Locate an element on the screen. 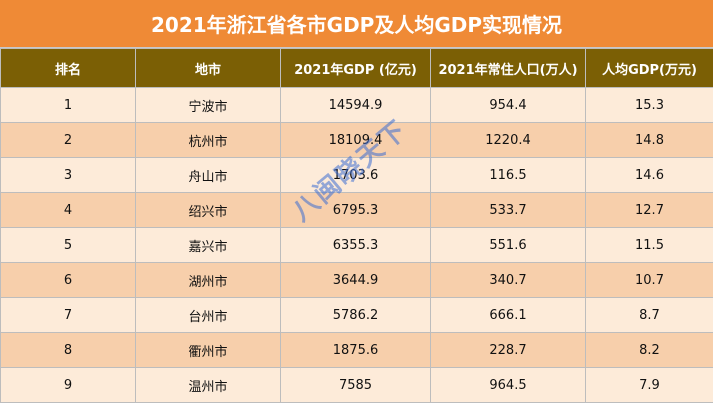 This screenshot has height=403, width=713. rank-cell: 7 is located at coordinates (68, 315).